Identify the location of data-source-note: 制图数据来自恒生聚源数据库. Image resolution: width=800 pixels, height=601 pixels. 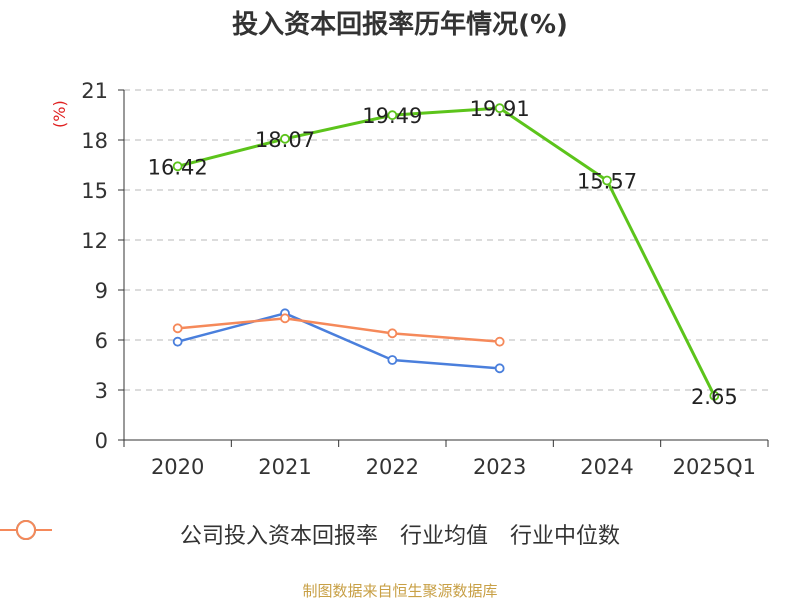
(400, 591).